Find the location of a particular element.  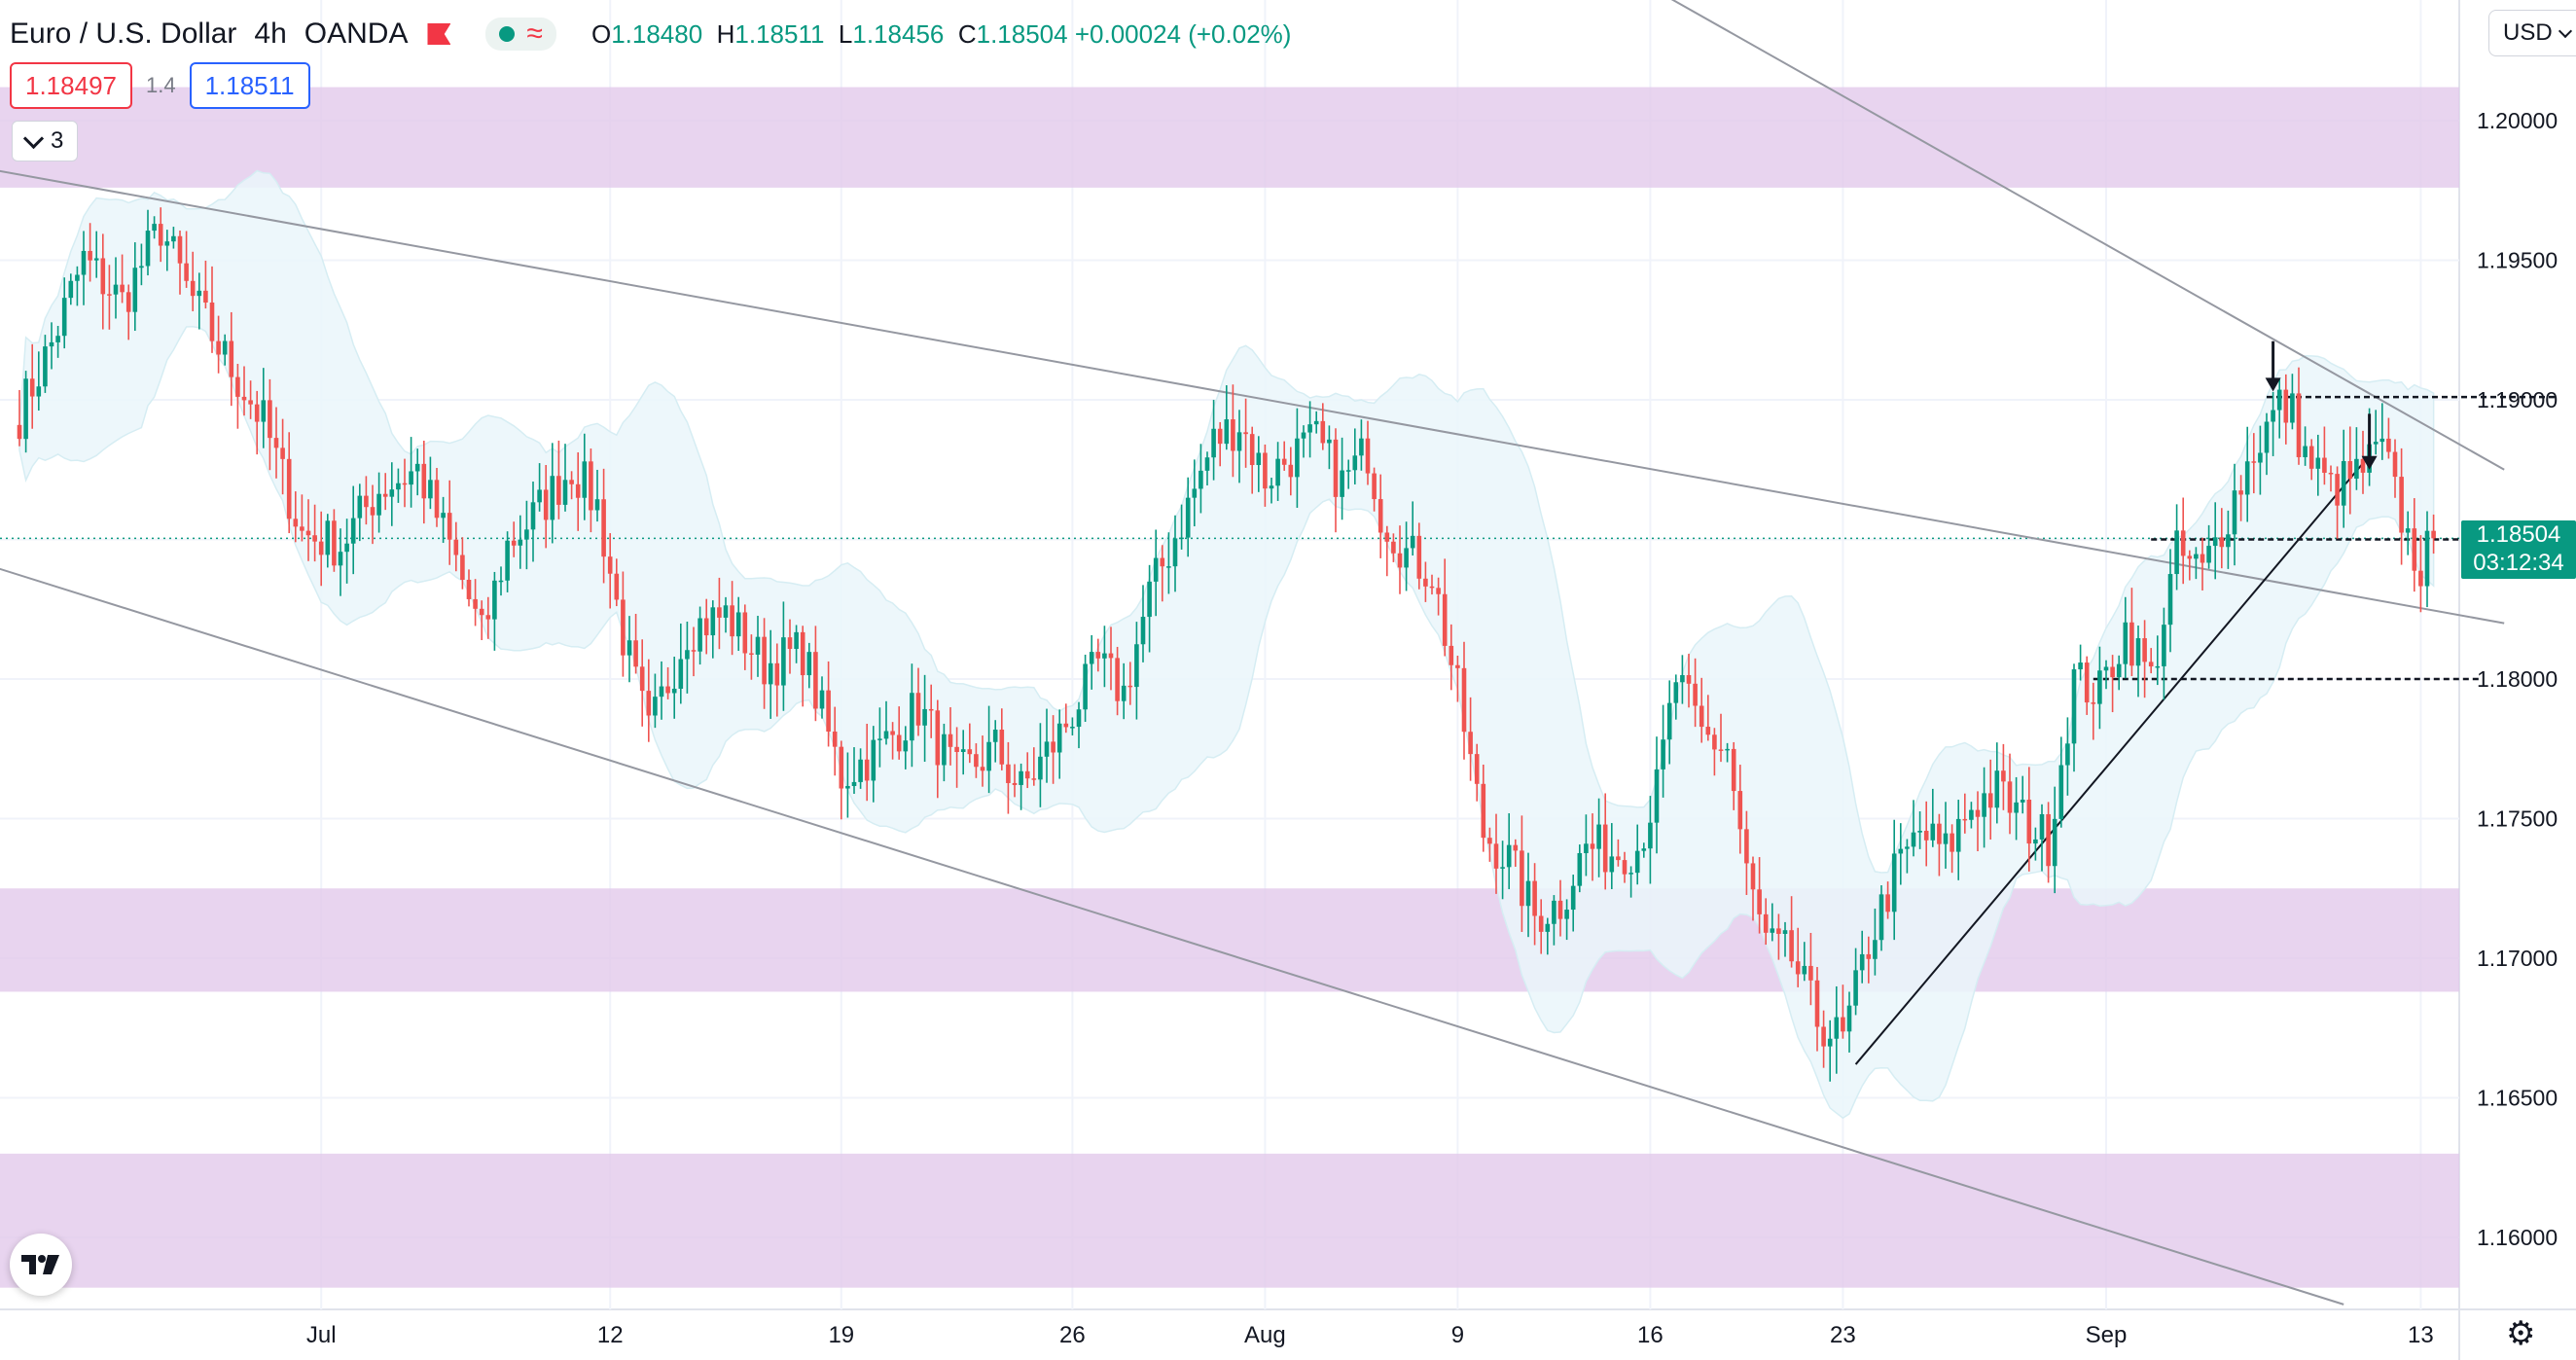

arrow-head is located at coordinates (2273, 384).